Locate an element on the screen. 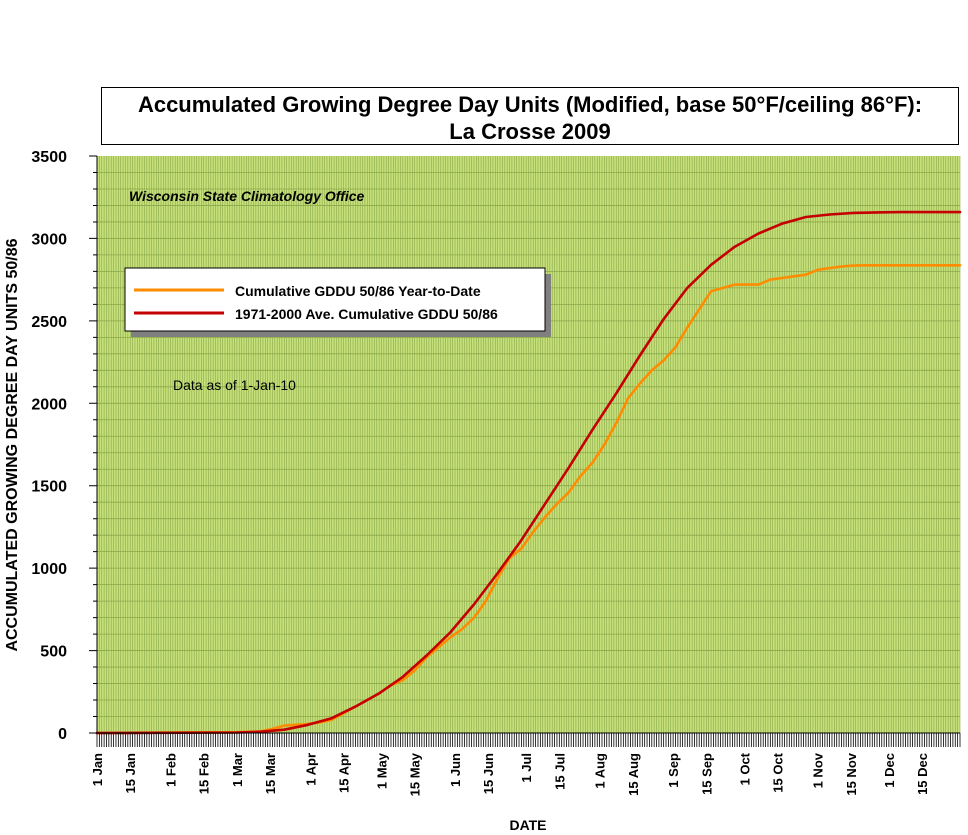  x-axis-label: DATE is located at coordinates (527, 825).